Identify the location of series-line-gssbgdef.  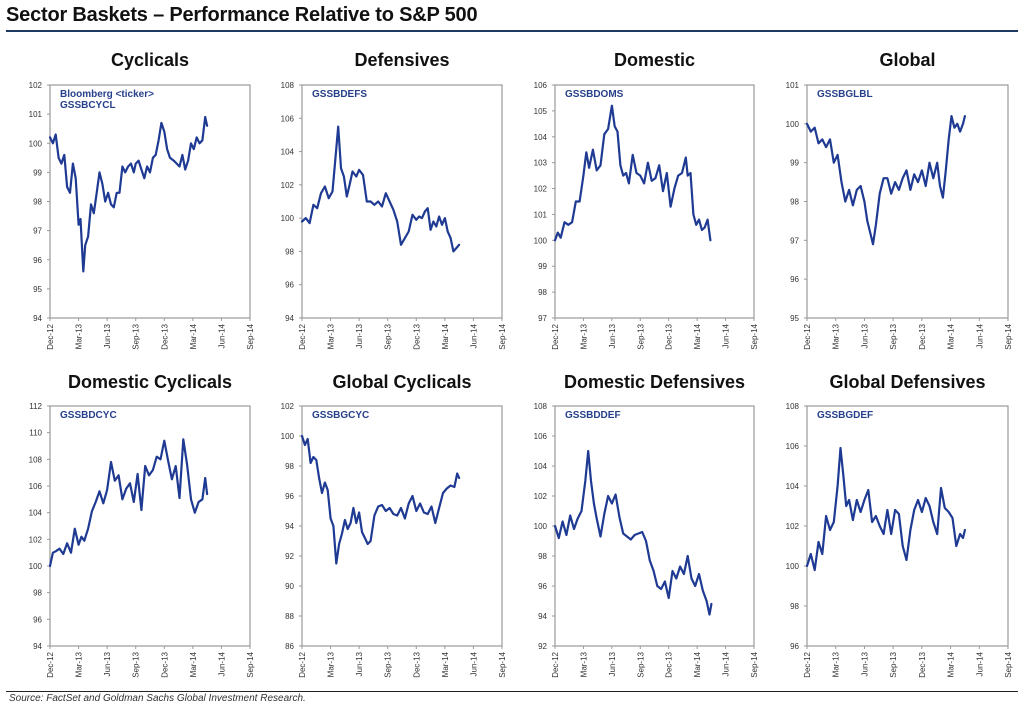
(886, 509).